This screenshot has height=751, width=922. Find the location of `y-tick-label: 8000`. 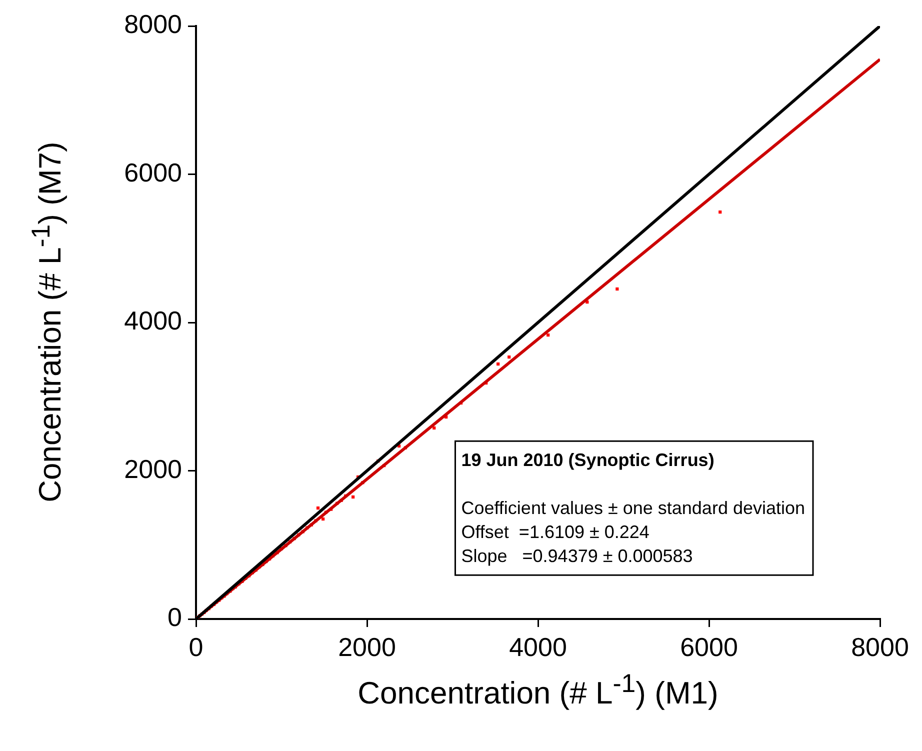

y-tick-label: 8000 is located at coordinates (153, 24).